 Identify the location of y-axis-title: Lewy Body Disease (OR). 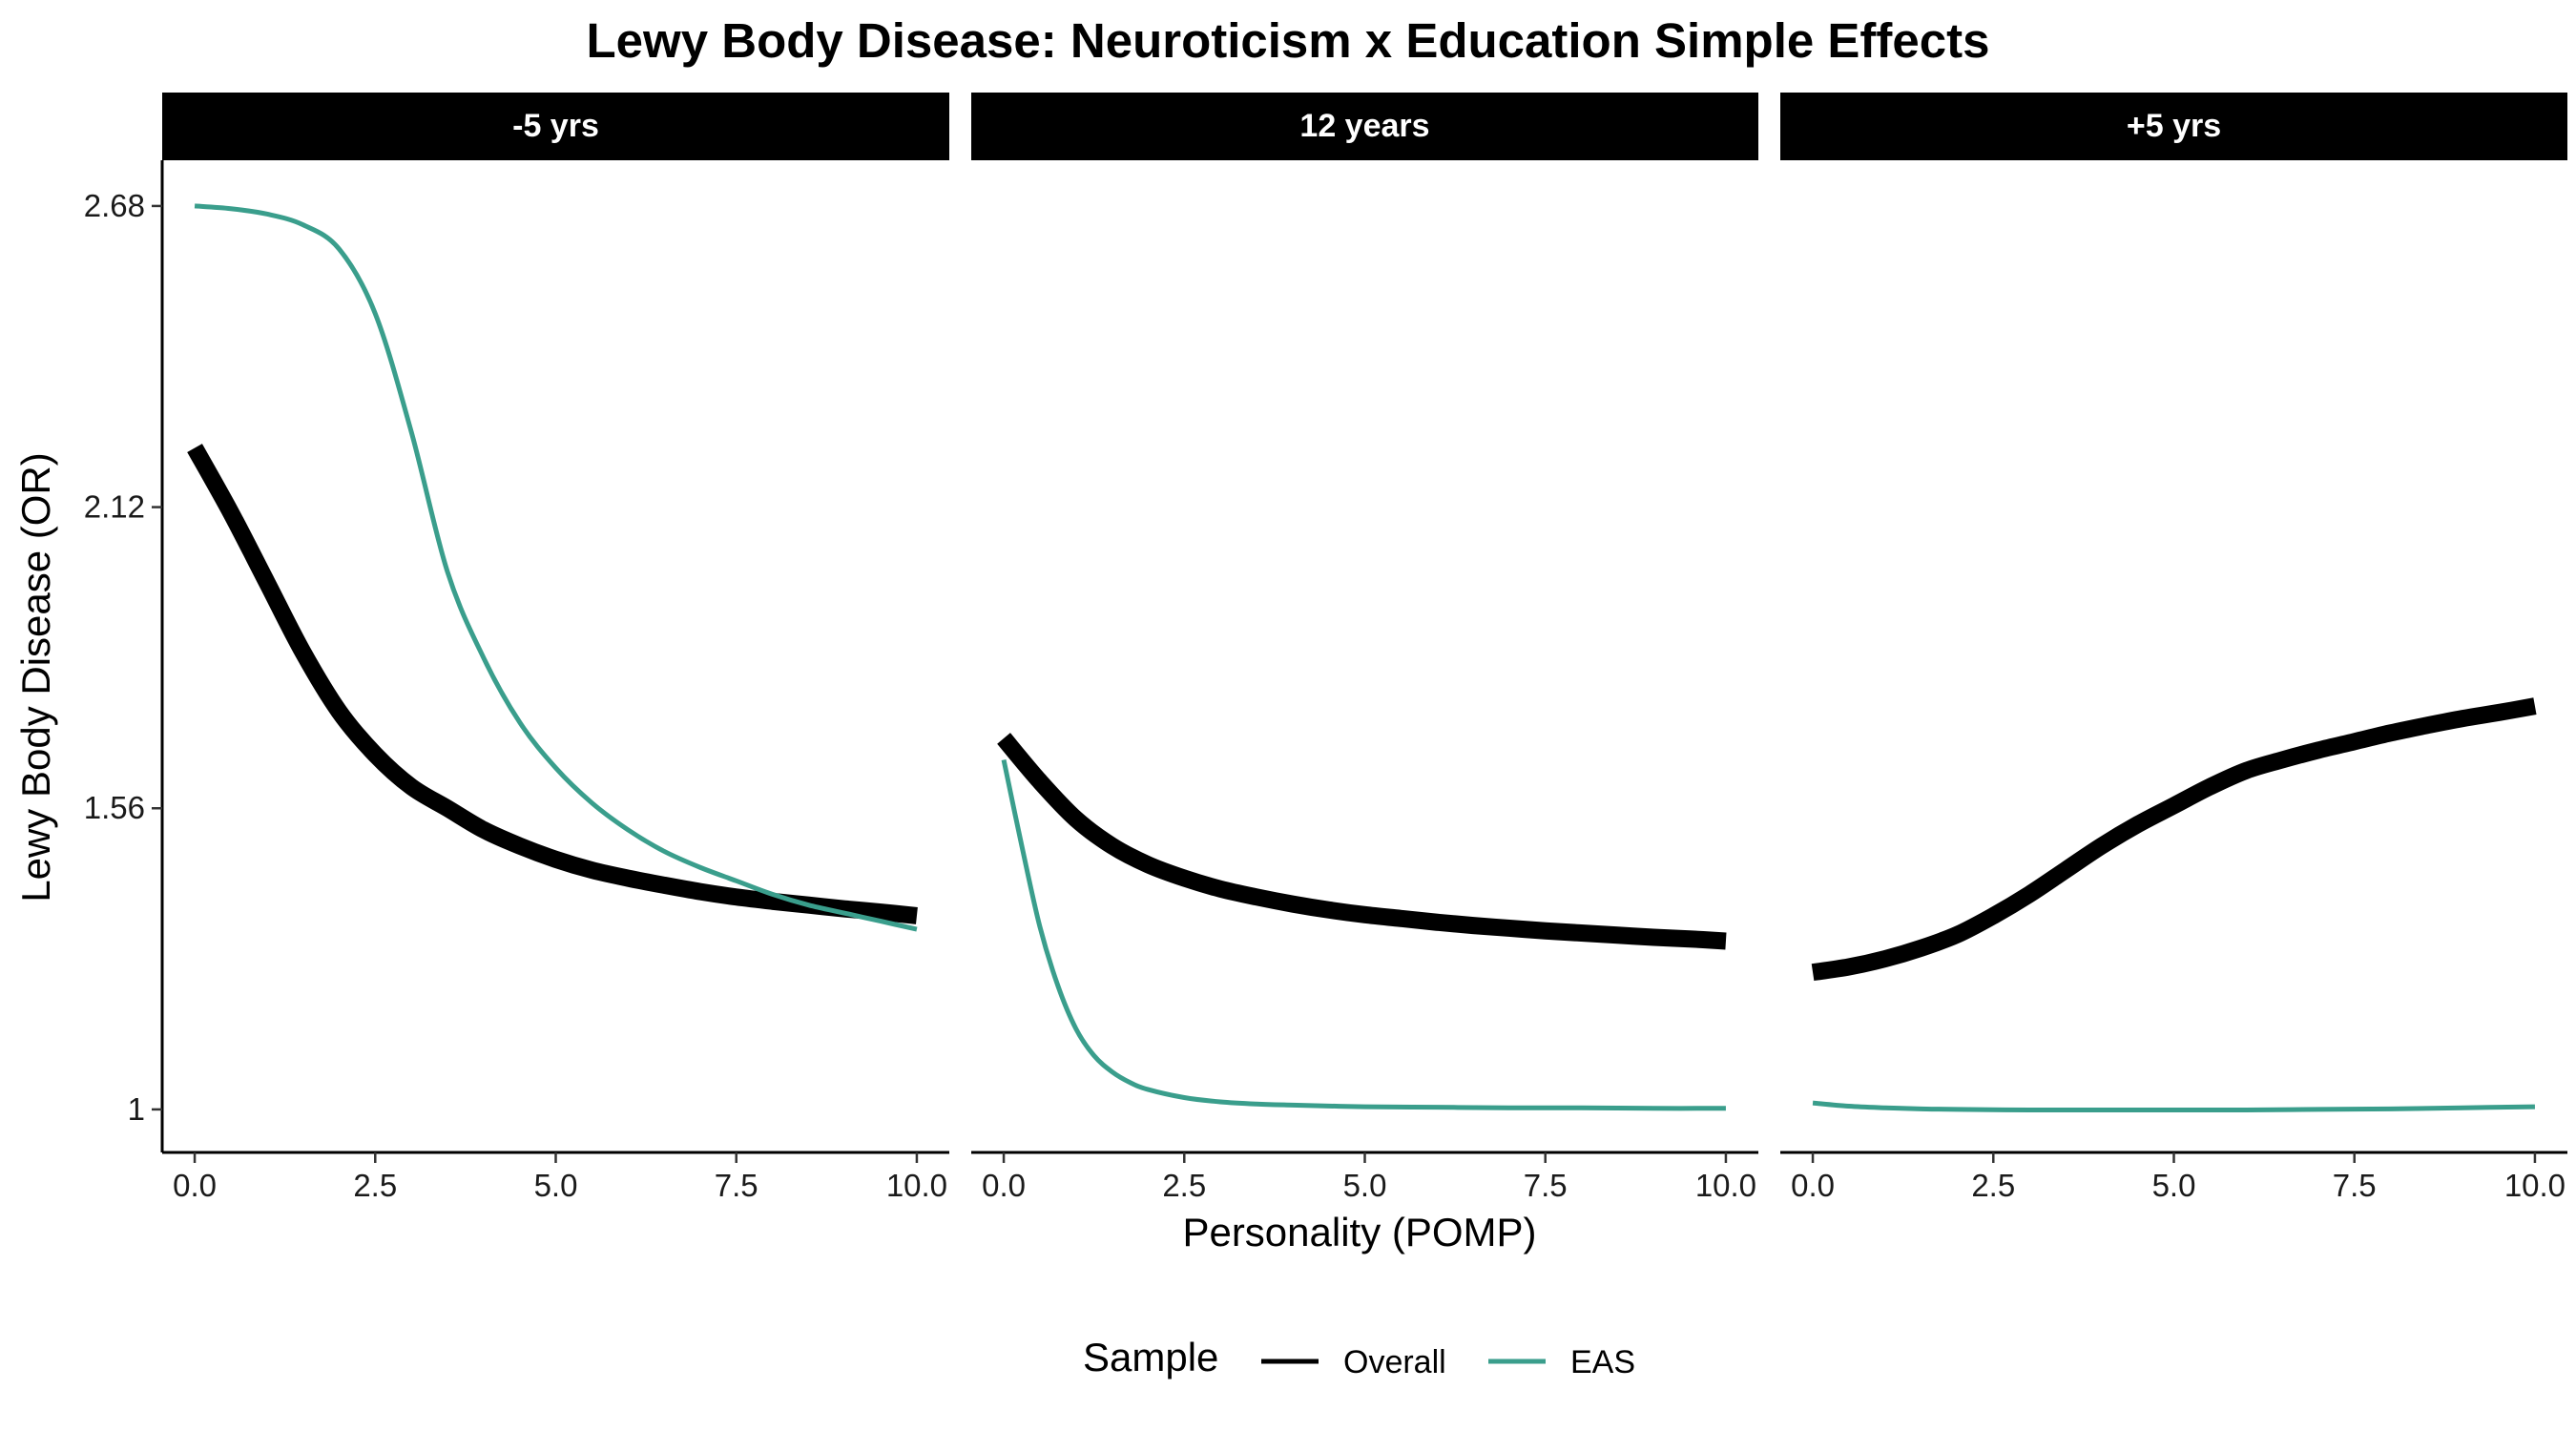
(35, 677).